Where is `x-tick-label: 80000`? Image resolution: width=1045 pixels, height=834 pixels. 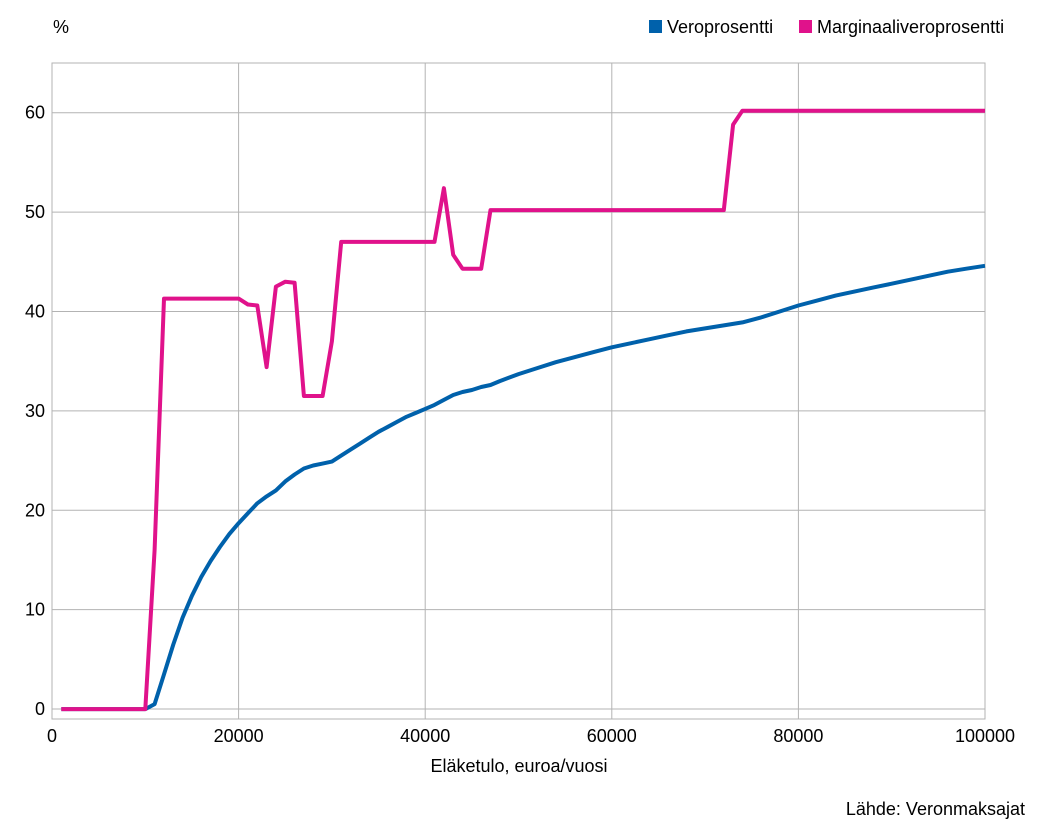
x-tick-label: 80000 is located at coordinates (798, 736).